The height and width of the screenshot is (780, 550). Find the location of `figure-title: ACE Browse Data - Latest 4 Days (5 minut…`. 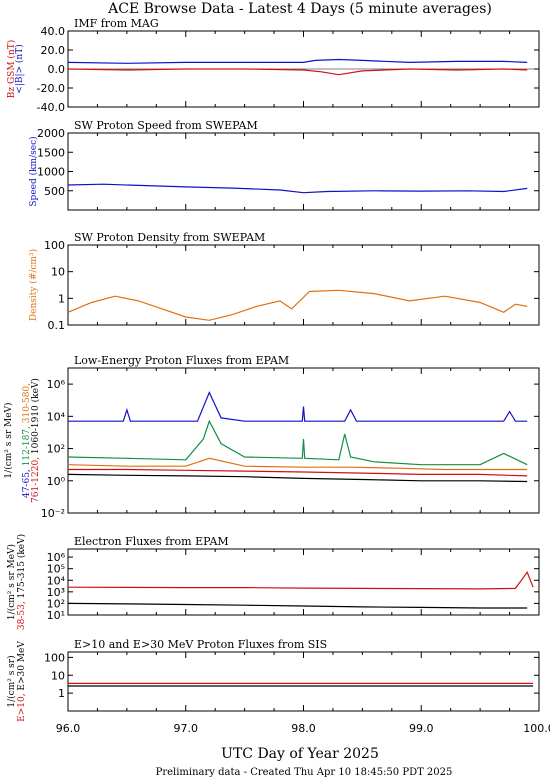

figure-title: ACE Browse Data - Latest 4 Days (5 minut… is located at coordinates (299, 9).